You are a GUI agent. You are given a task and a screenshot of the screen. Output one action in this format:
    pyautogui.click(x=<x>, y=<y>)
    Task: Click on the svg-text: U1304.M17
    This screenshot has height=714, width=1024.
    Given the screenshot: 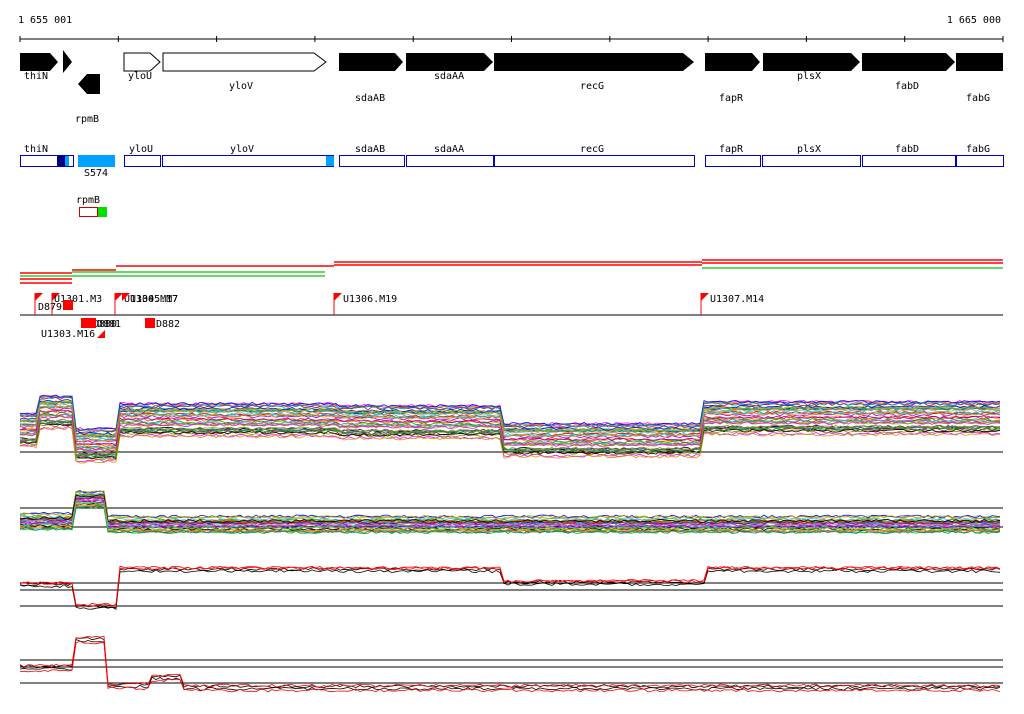 What is the action you would take?
    pyautogui.click(x=151, y=299)
    